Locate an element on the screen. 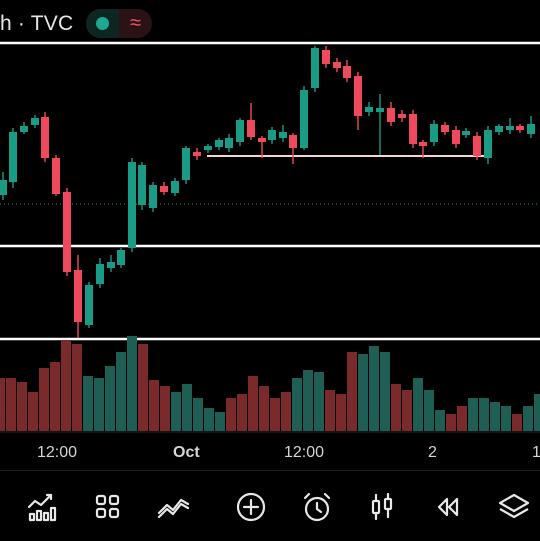  candles-button is located at coordinates (382, 507).